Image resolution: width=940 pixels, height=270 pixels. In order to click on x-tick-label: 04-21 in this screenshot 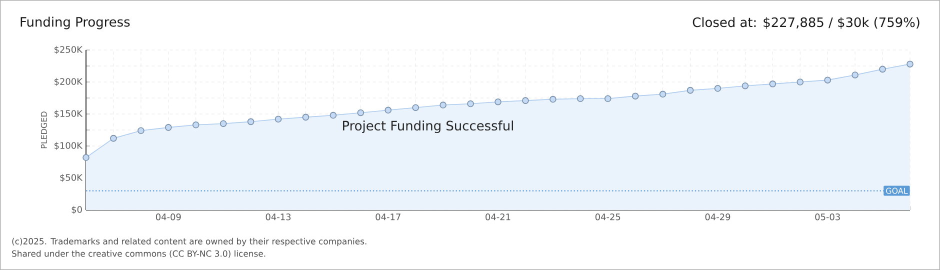, I will do `click(498, 217)`.